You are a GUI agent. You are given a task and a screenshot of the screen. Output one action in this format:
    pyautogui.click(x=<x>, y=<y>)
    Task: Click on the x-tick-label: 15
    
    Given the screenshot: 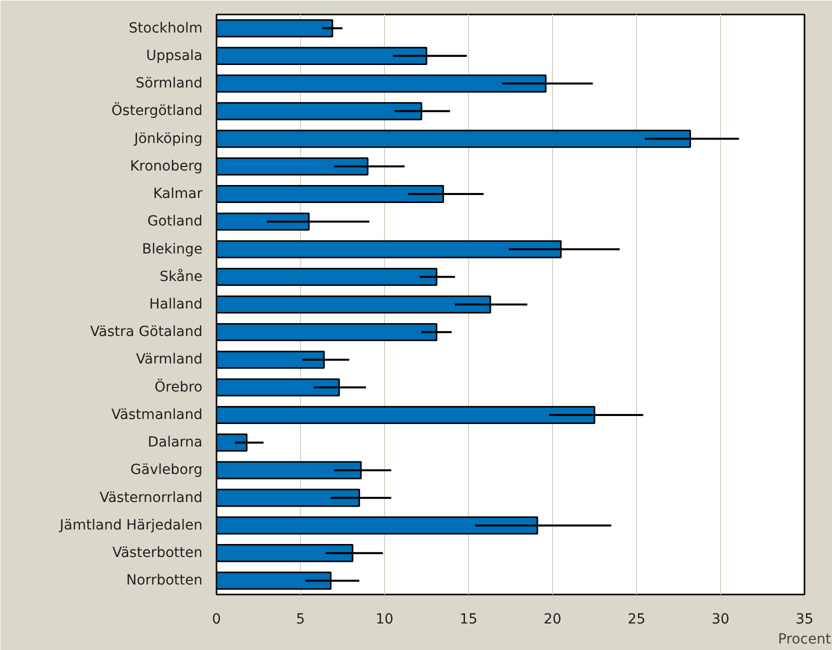 What is the action you would take?
    pyautogui.click(x=469, y=620)
    